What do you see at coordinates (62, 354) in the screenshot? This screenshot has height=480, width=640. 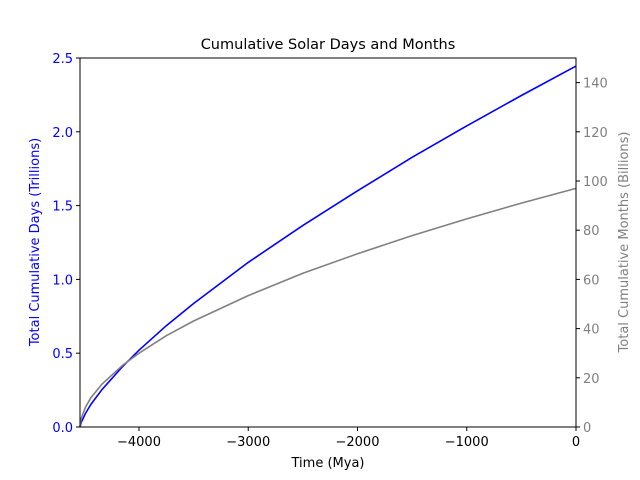 I see `left-y-tick-label: 0.5` at bounding box center [62, 354].